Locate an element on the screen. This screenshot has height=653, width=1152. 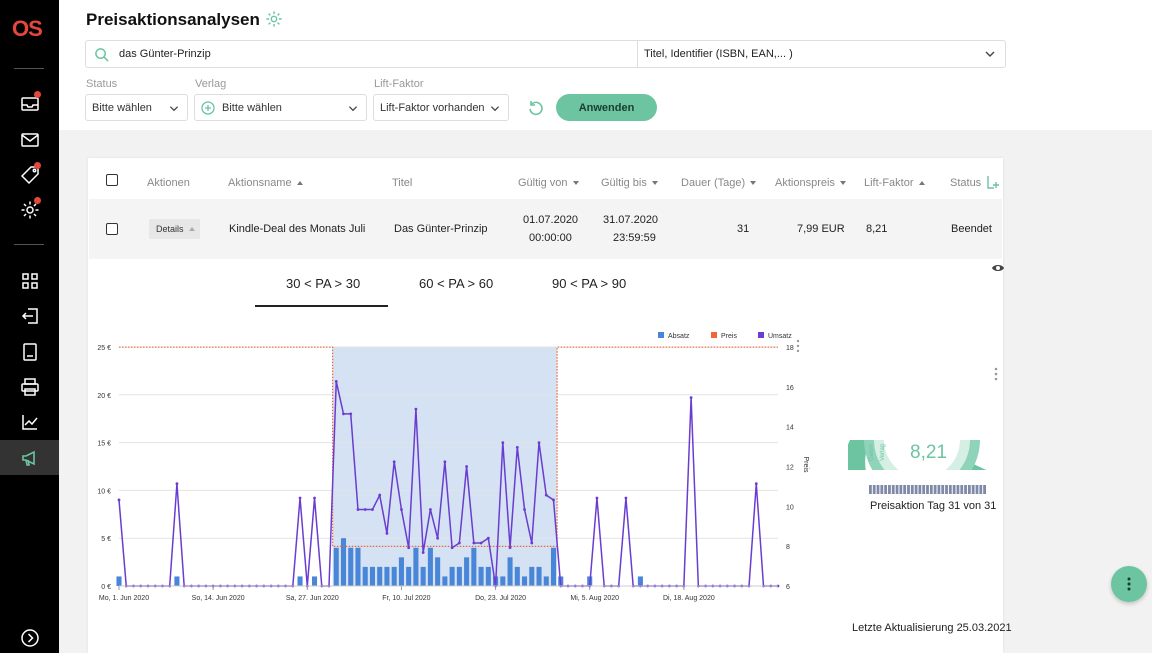
megaphone-icon is located at coordinates (30, 458).